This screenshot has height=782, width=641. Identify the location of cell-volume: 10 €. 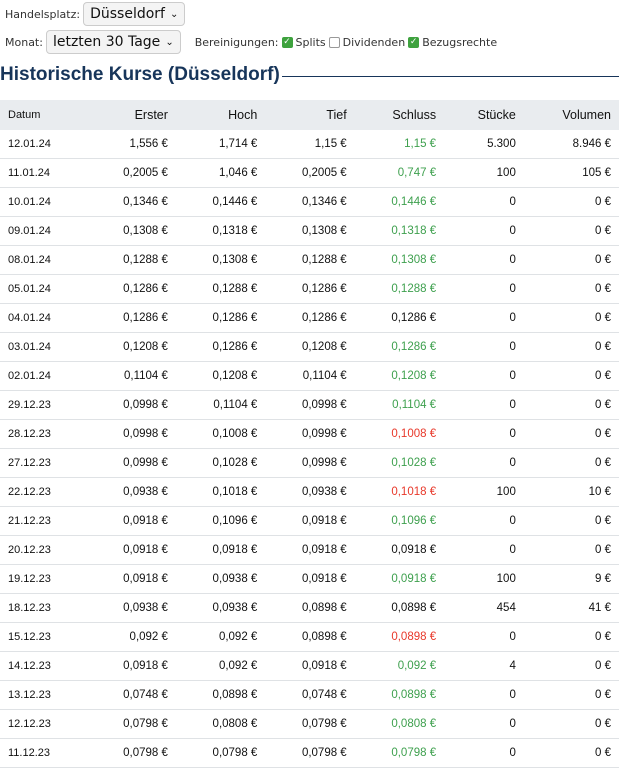
(571, 492).